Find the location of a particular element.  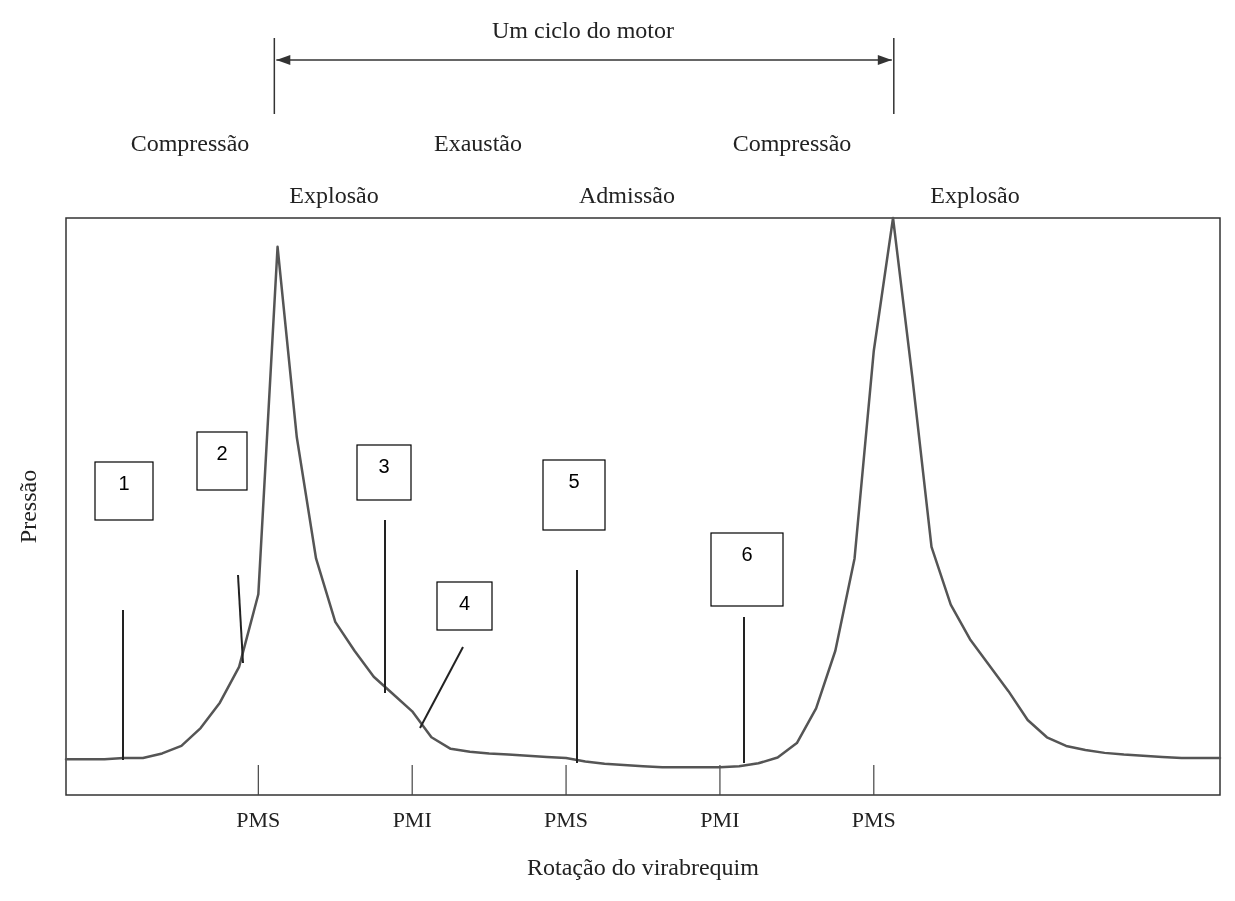

annotation: 2 is located at coordinates (222, 453).